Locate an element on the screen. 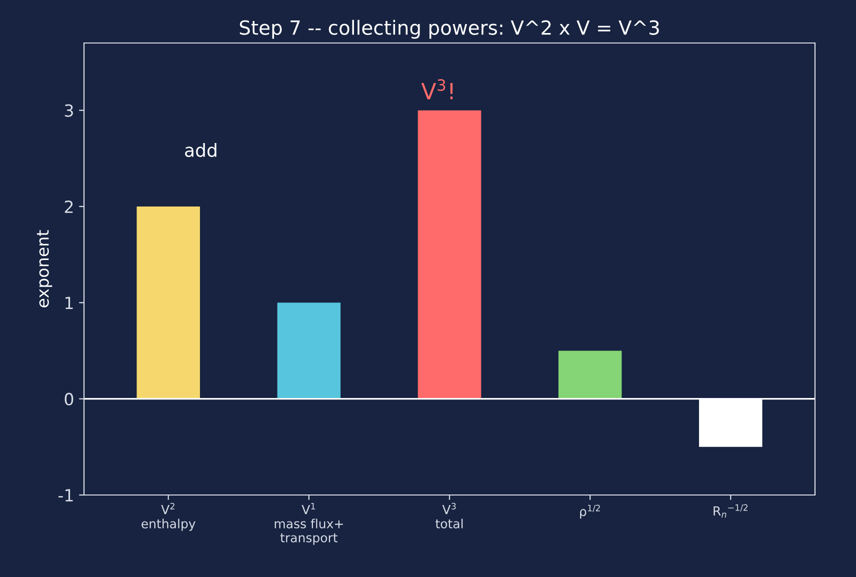 The width and height of the screenshot is (856, 577). y-axis-title: exponent is located at coordinates (44, 269).